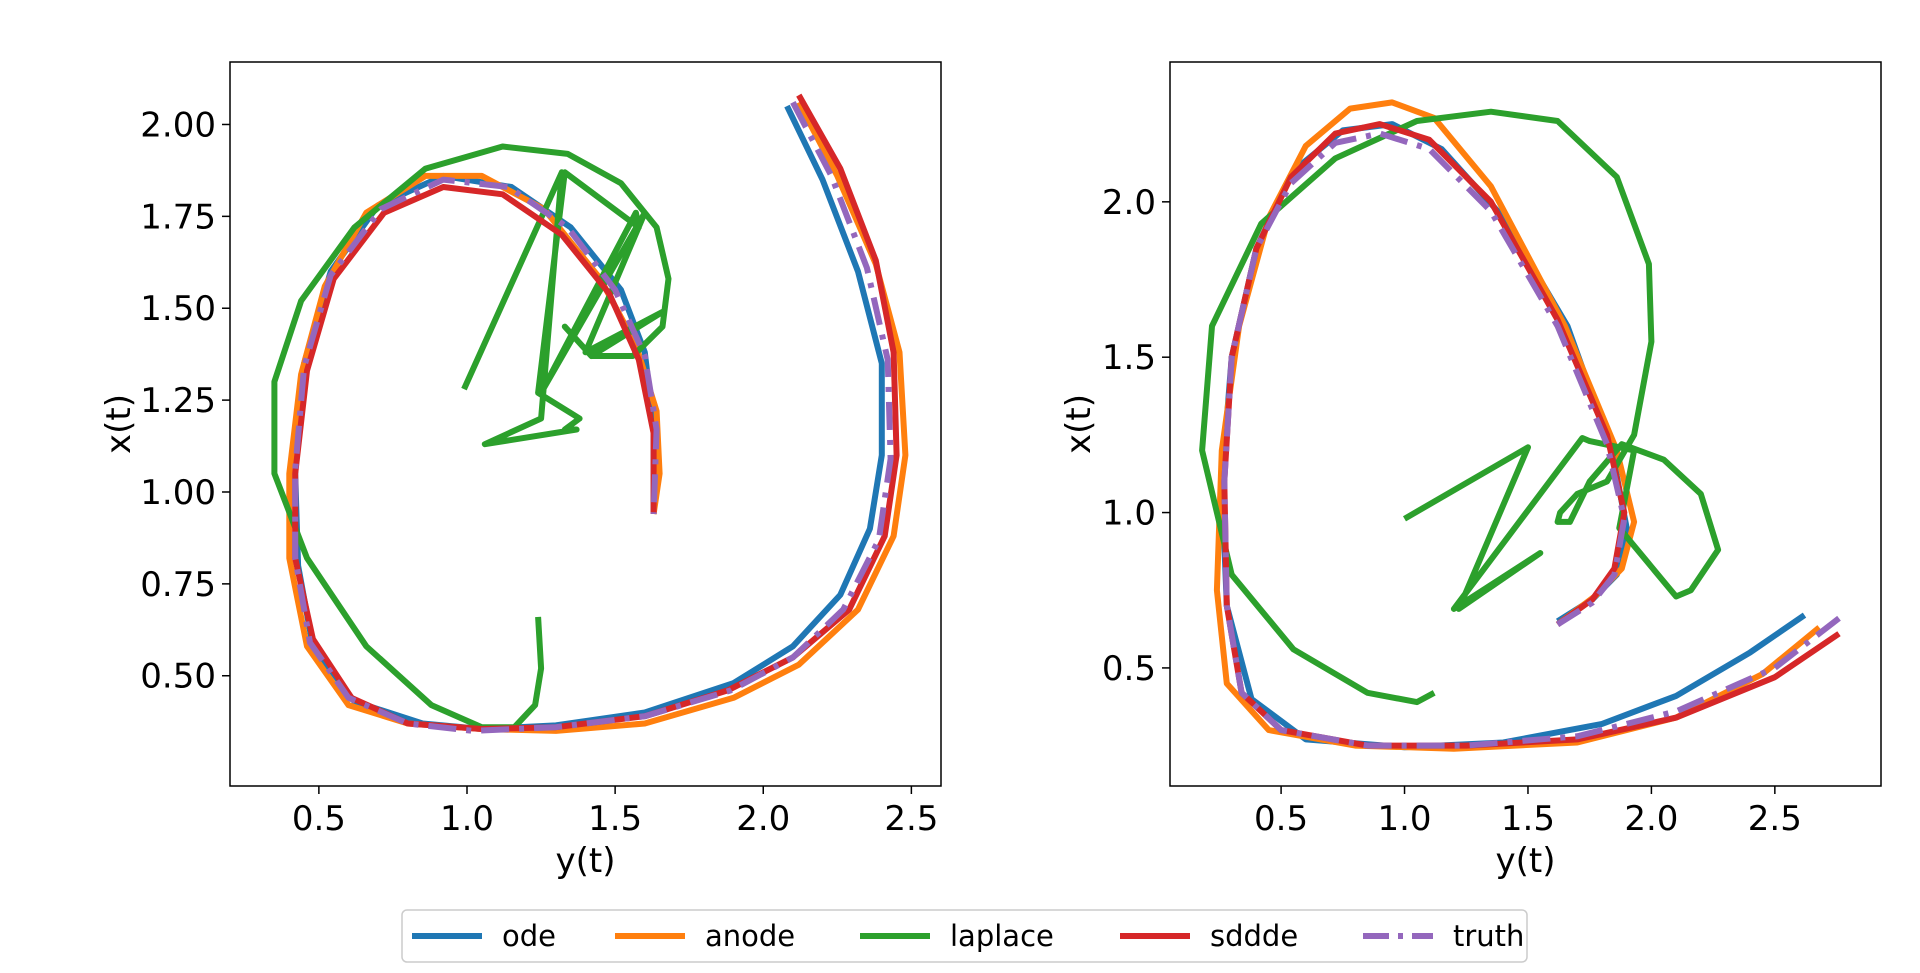 Image resolution: width=1920 pixels, height=973 pixels. What do you see at coordinates (529, 936) in the screenshot?
I see `legend-label-ode: ode` at bounding box center [529, 936].